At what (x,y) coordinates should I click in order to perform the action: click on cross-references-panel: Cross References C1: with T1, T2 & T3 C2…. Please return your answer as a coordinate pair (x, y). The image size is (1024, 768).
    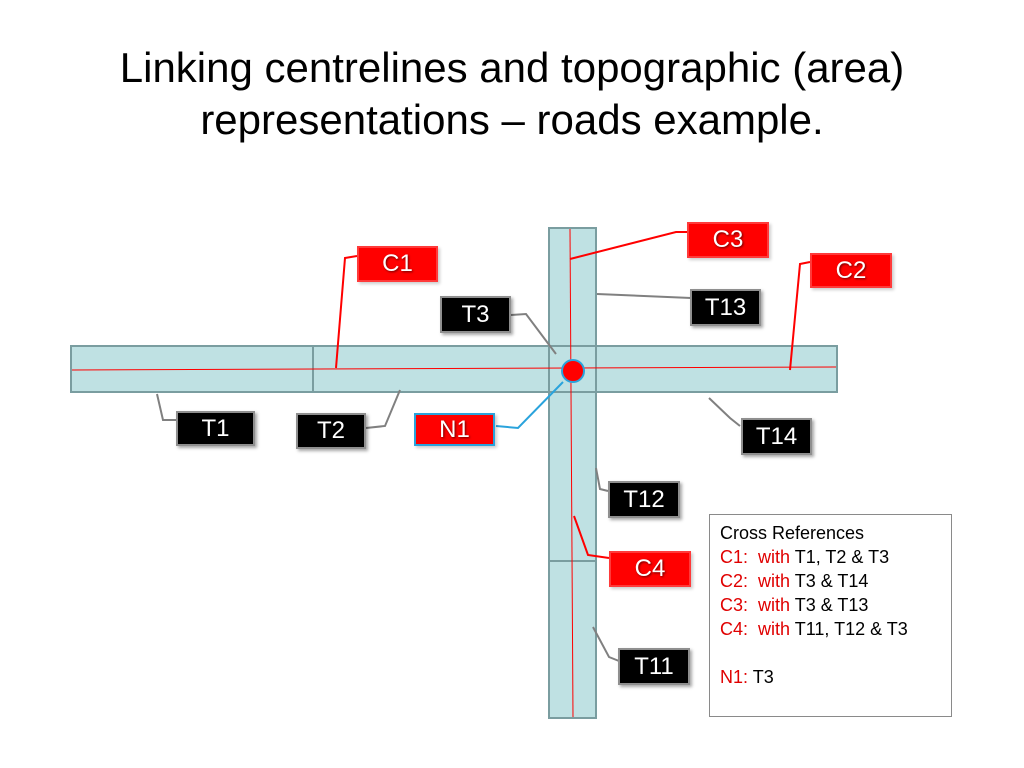
    Looking at the image, I should click on (830, 615).